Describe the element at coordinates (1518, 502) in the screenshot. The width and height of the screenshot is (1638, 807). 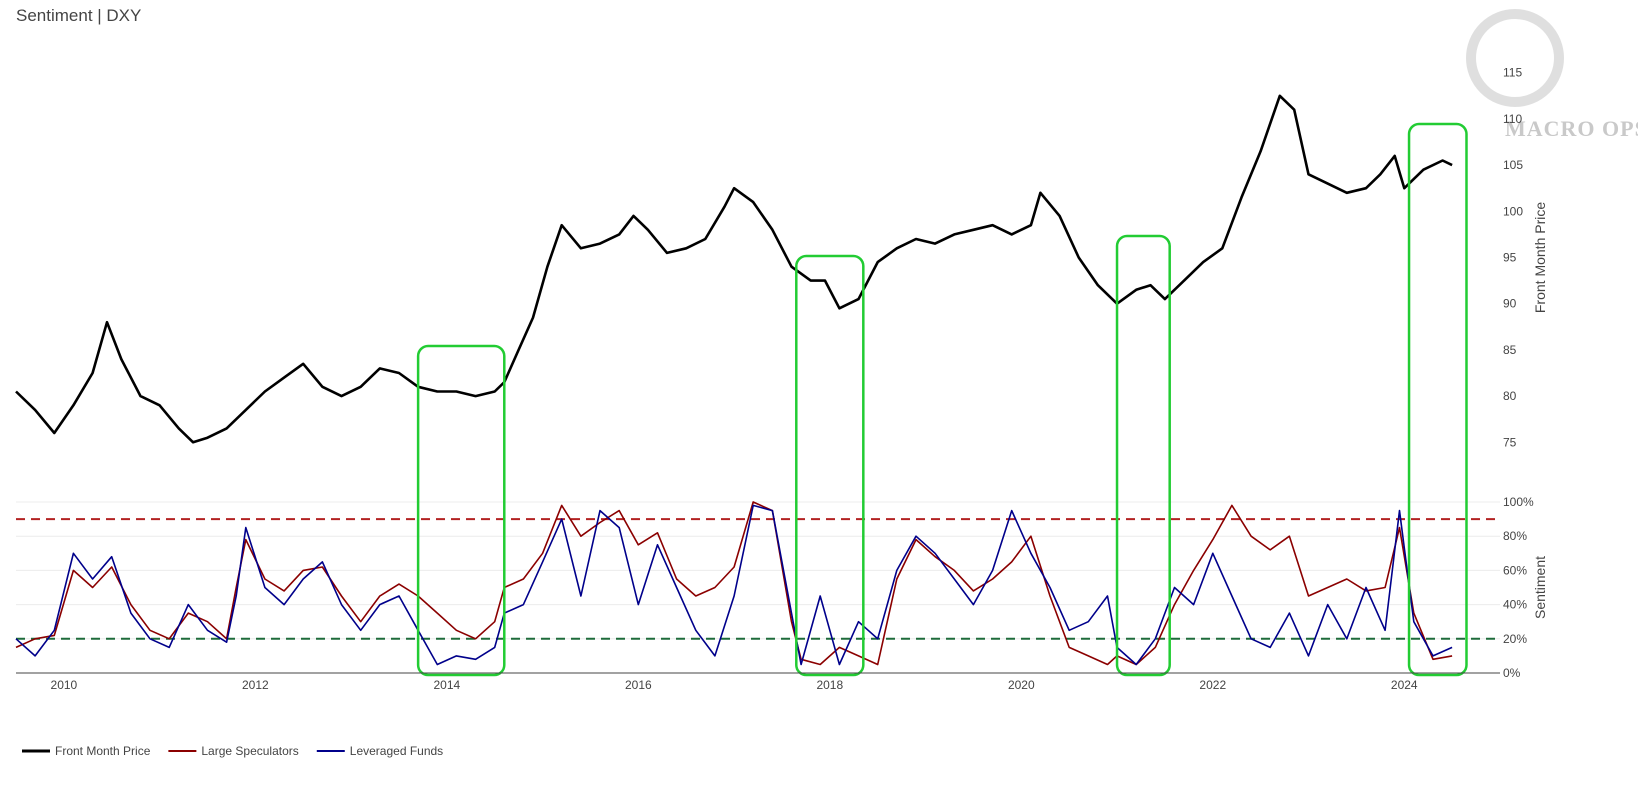
I see `sentiment-tick-label: 100%` at that location.